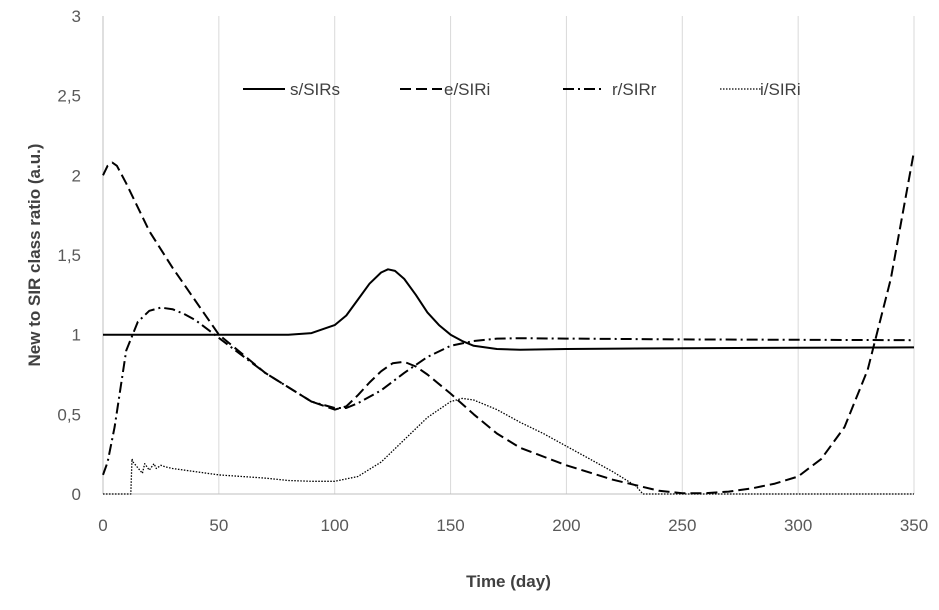  I want to click on legend-label: r/SIRr, so click(634, 89).